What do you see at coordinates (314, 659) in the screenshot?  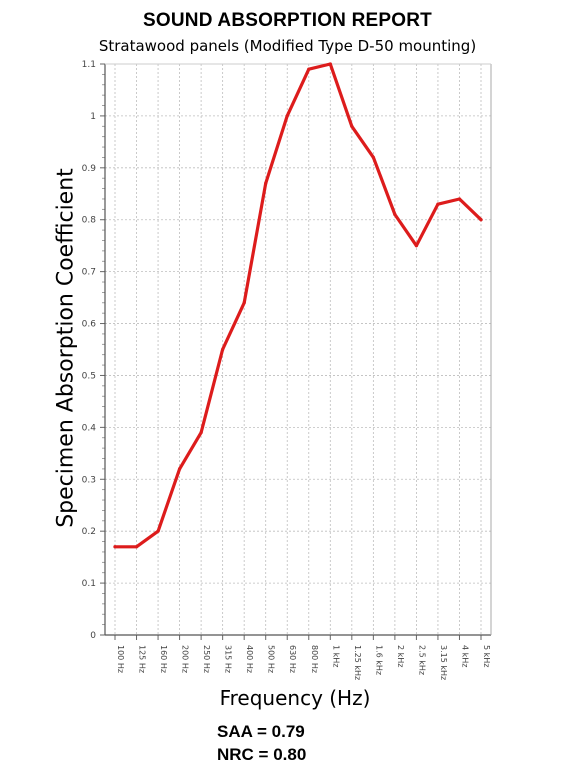 I see `x-tick-label: 800 Hz` at bounding box center [314, 659].